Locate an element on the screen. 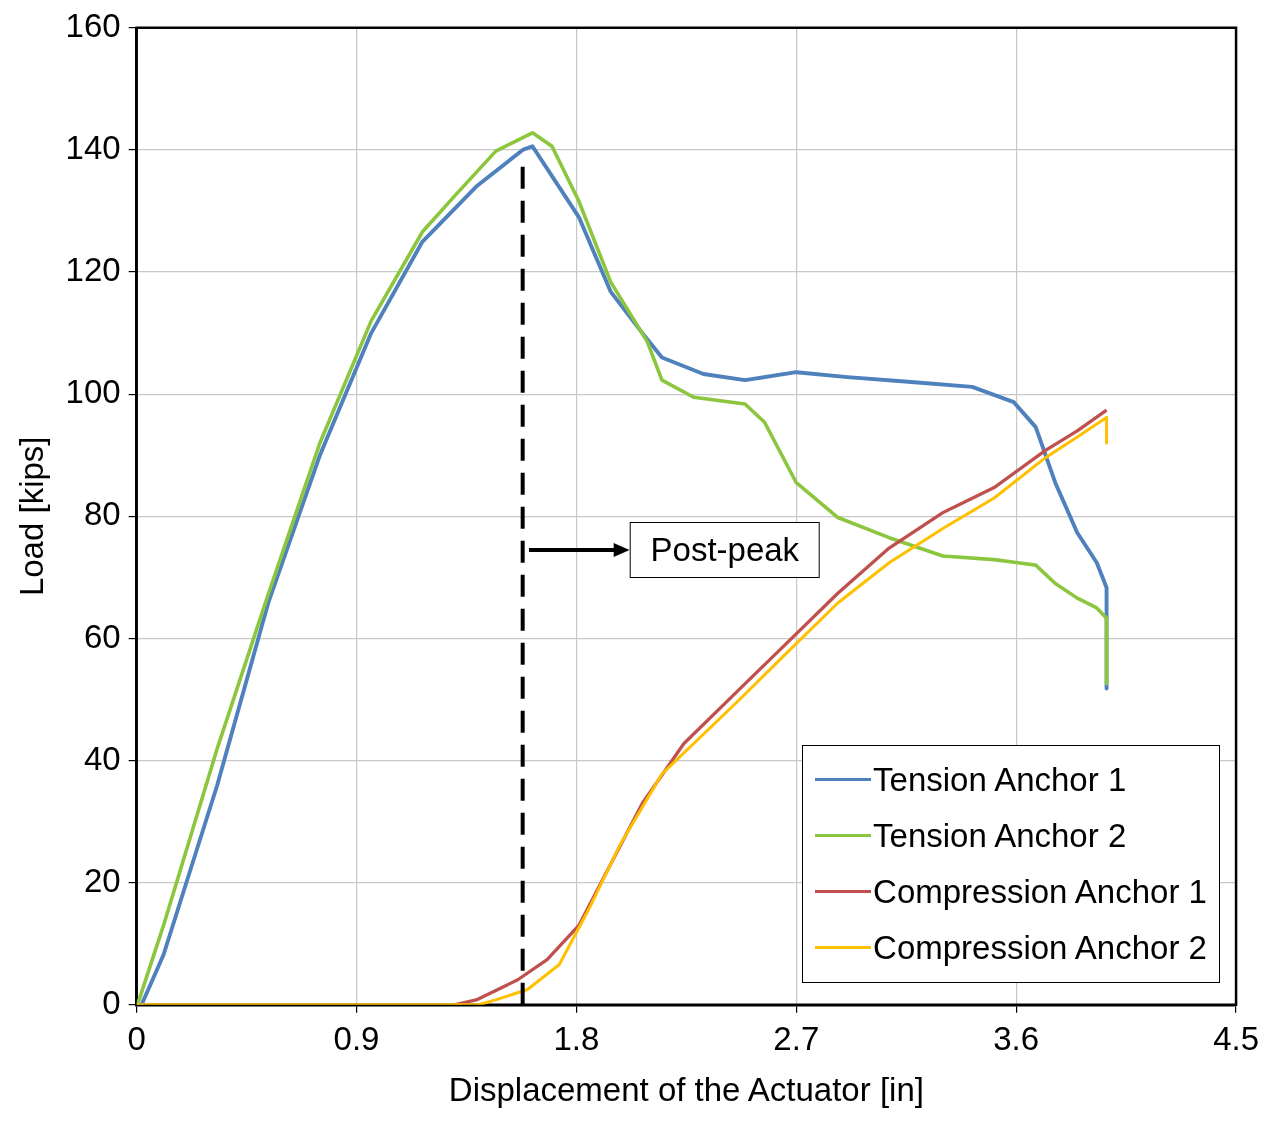  x-axis-title: Displacement of the Actuator [in] is located at coordinates (686, 1090).